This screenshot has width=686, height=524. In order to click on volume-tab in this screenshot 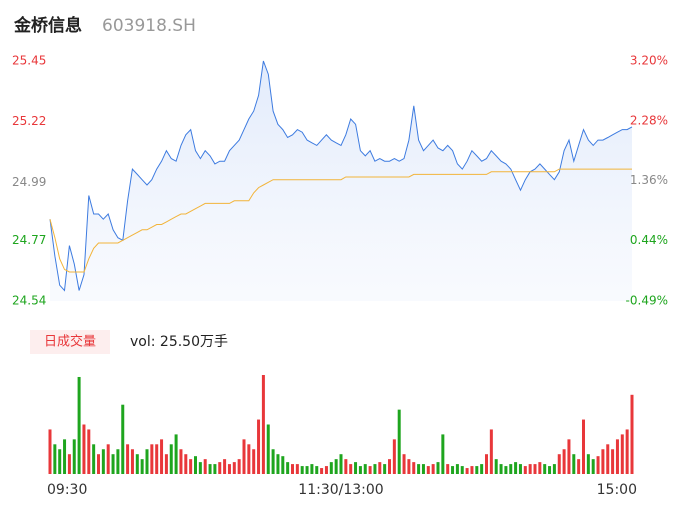, I will do `click(70, 342)`.